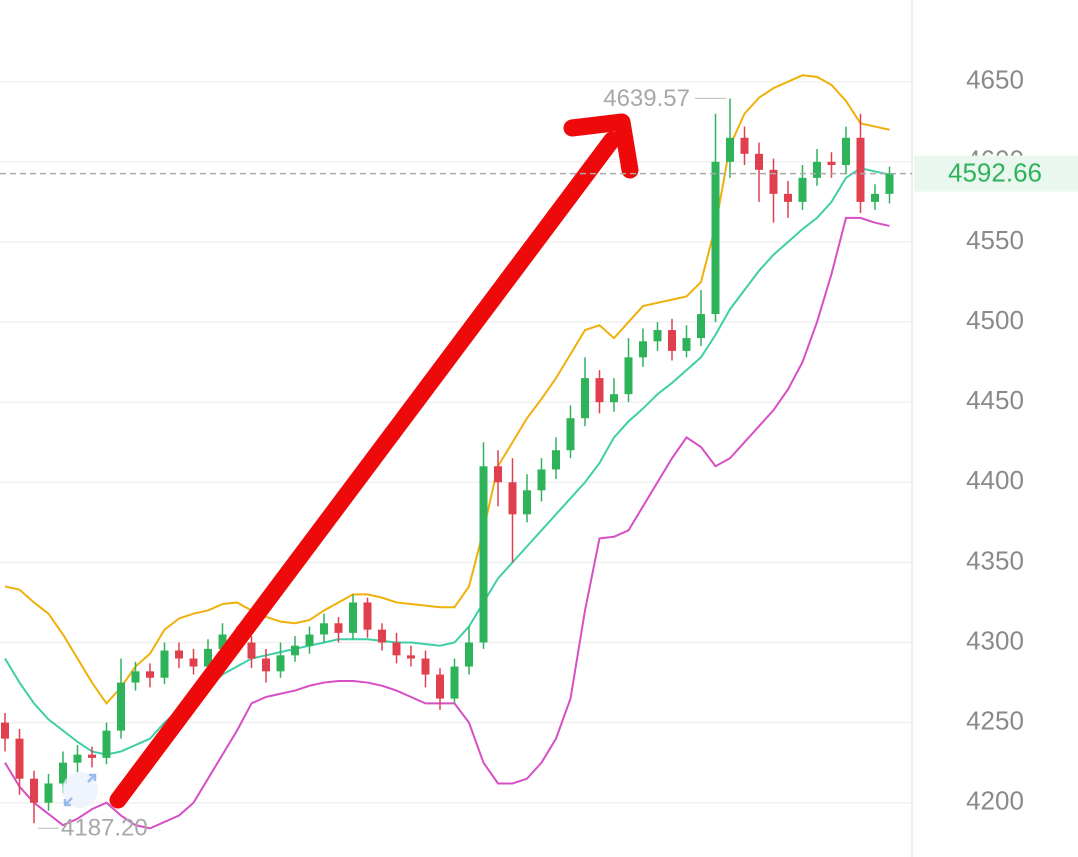  I want to click on last-price-label: 4592.66, so click(995, 172).